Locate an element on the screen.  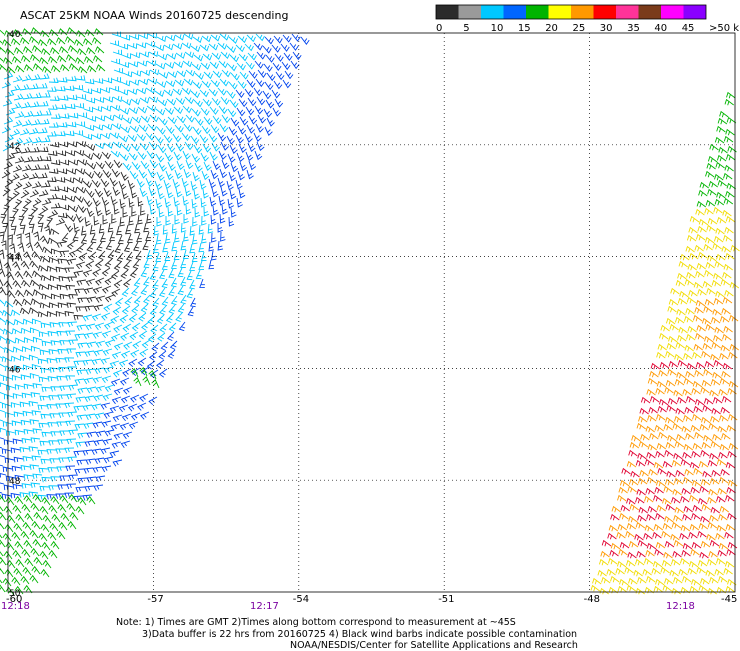
colorbar-label: 35 is located at coordinates (633, 28).